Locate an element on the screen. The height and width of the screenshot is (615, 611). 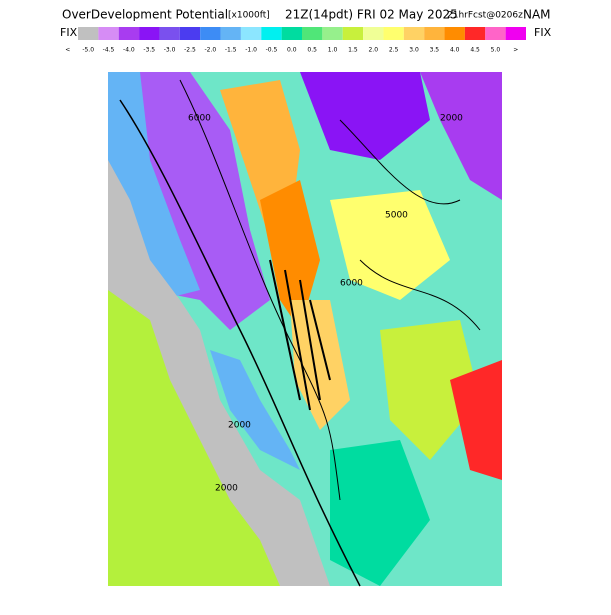
colorbar-label: 4.5 is located at coordinates (475, 50).